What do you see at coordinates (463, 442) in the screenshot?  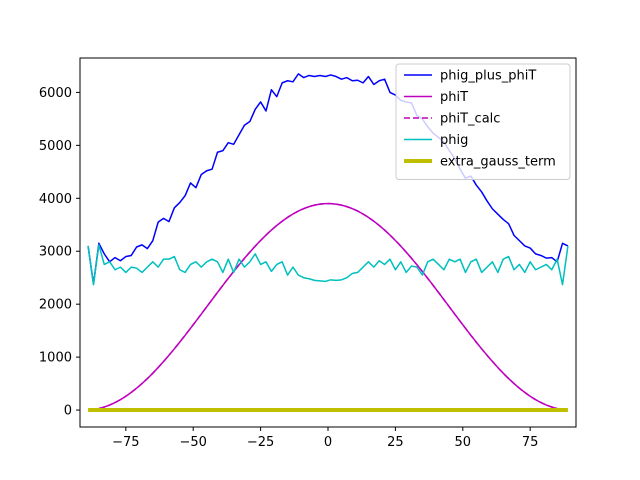 I see `x-tick-label: 50` at bounding box center [463, 442].